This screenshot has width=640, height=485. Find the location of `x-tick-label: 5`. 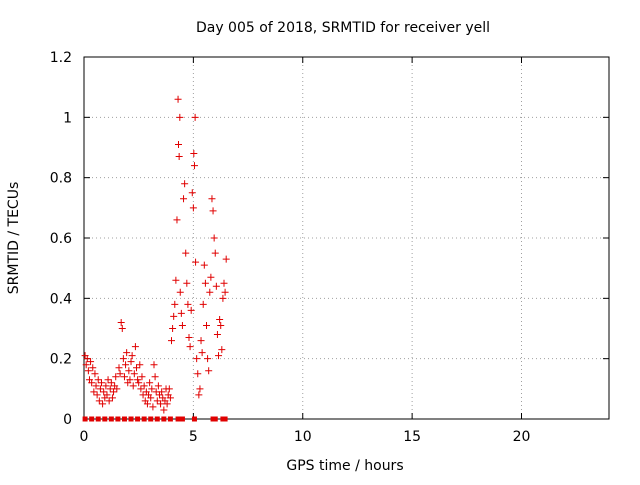

x-tick-label: 5 is located at coordinates (193, 437).